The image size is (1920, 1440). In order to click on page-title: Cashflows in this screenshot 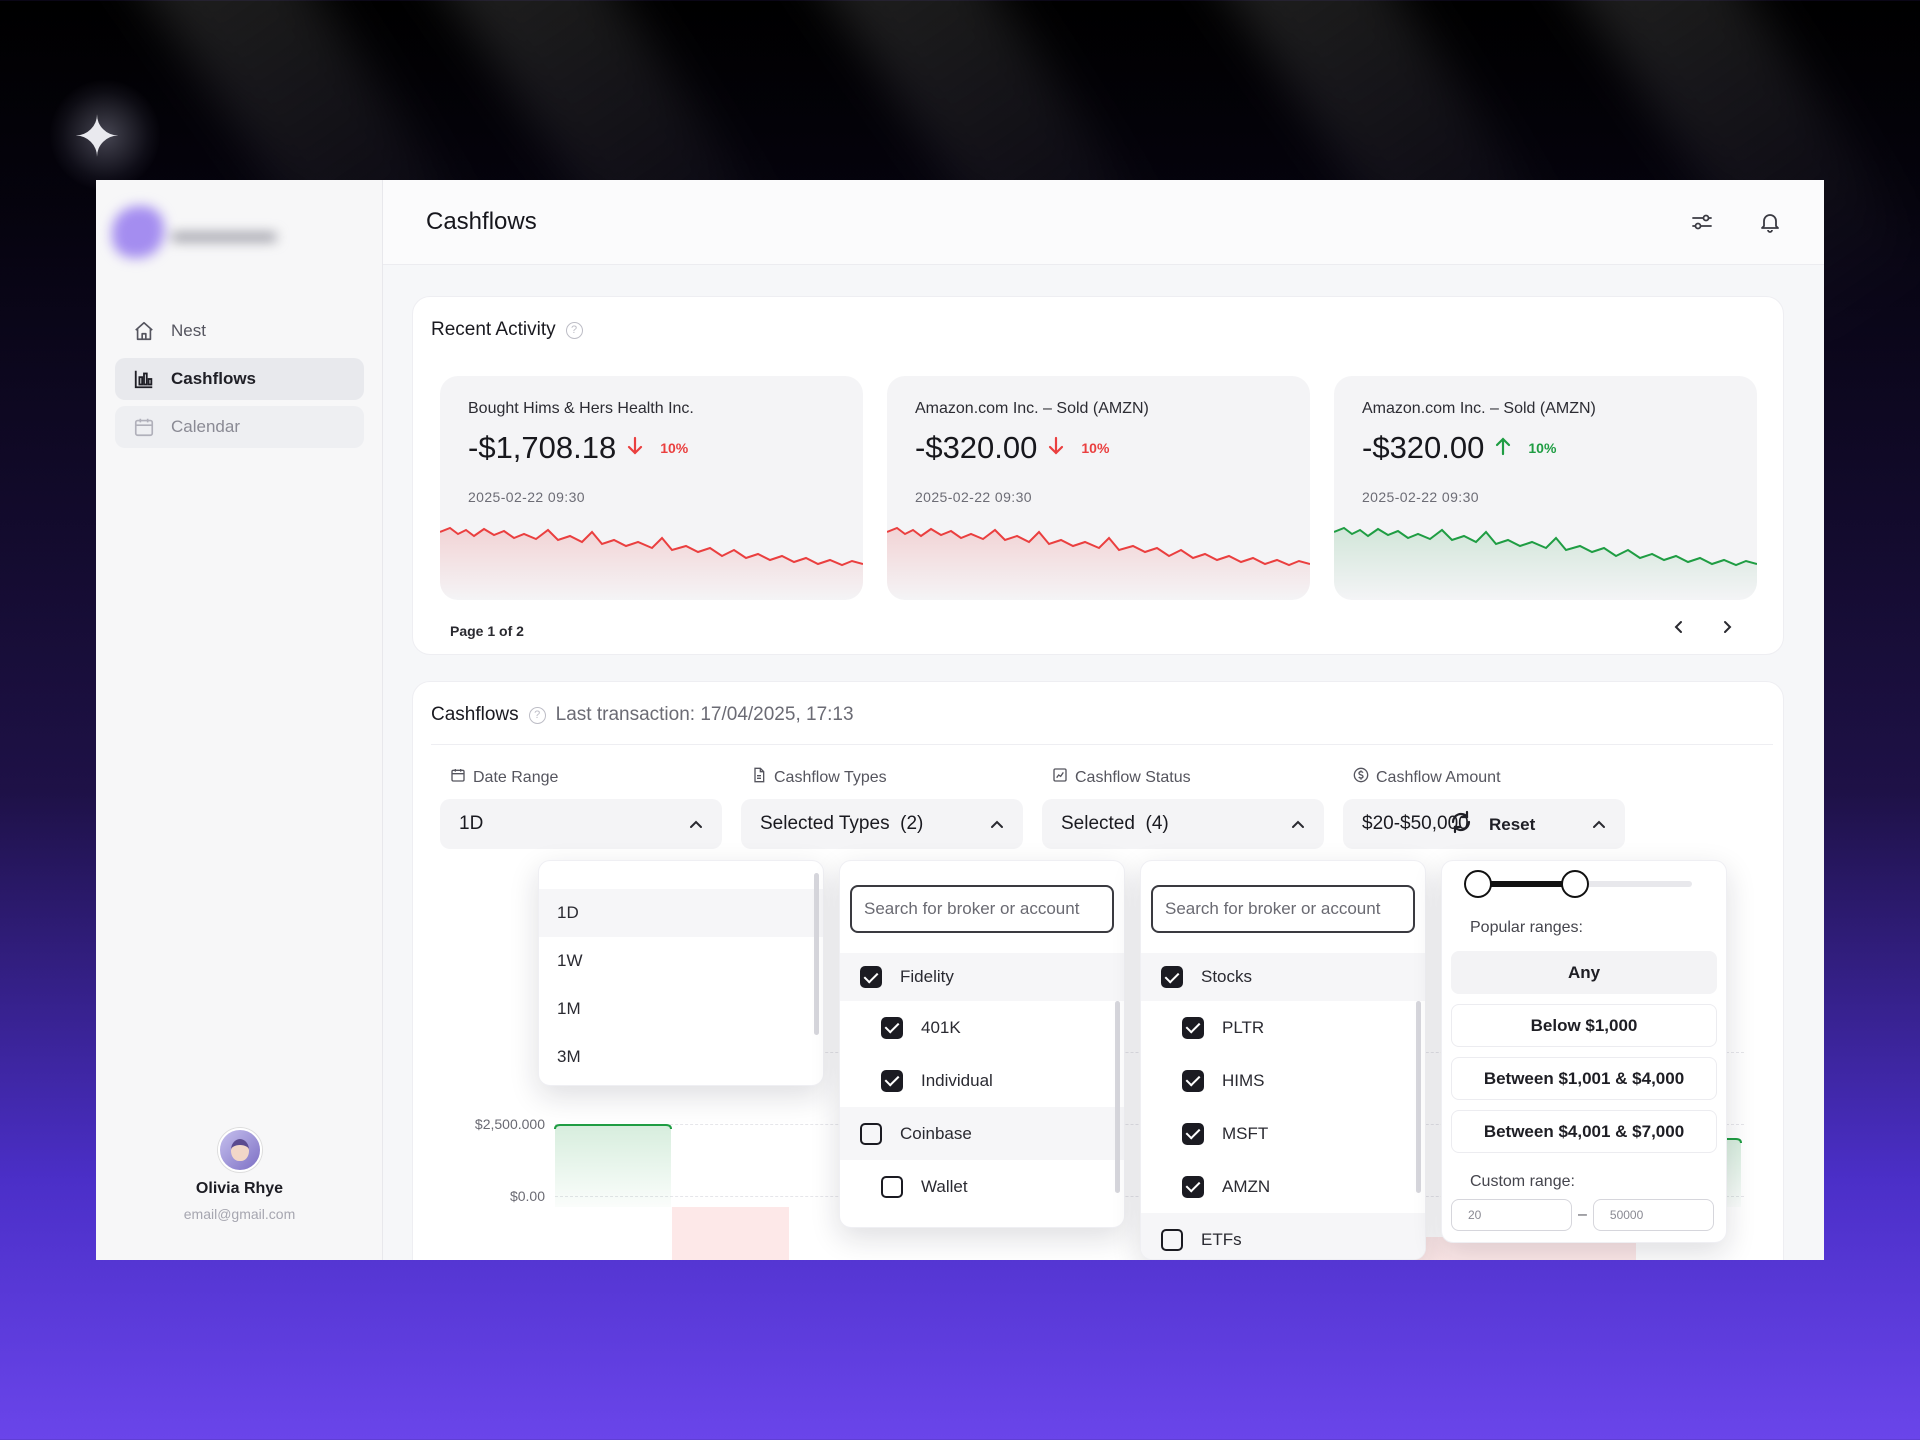, I will do `click(481, 221)`.